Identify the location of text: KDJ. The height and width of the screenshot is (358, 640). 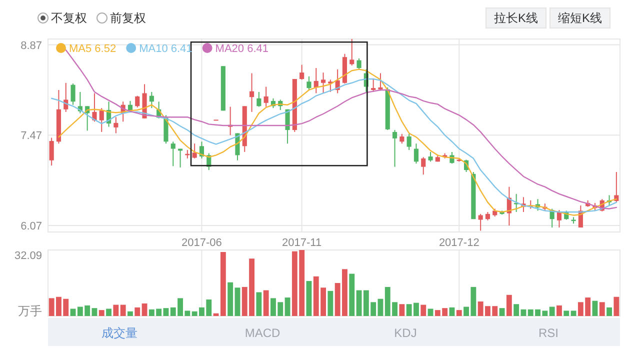
(405, 333).